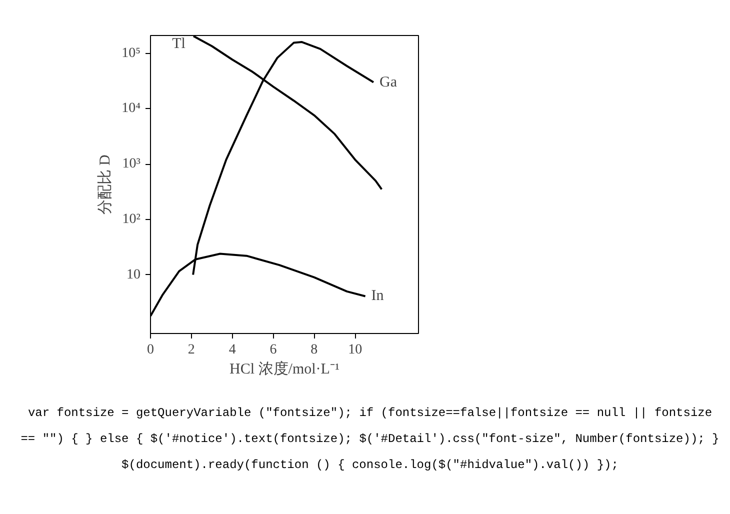  What do you see at coordinates (150, 350) in the screenshot?
I see `x-tick-label: 0` at bounding box center [150, 350].